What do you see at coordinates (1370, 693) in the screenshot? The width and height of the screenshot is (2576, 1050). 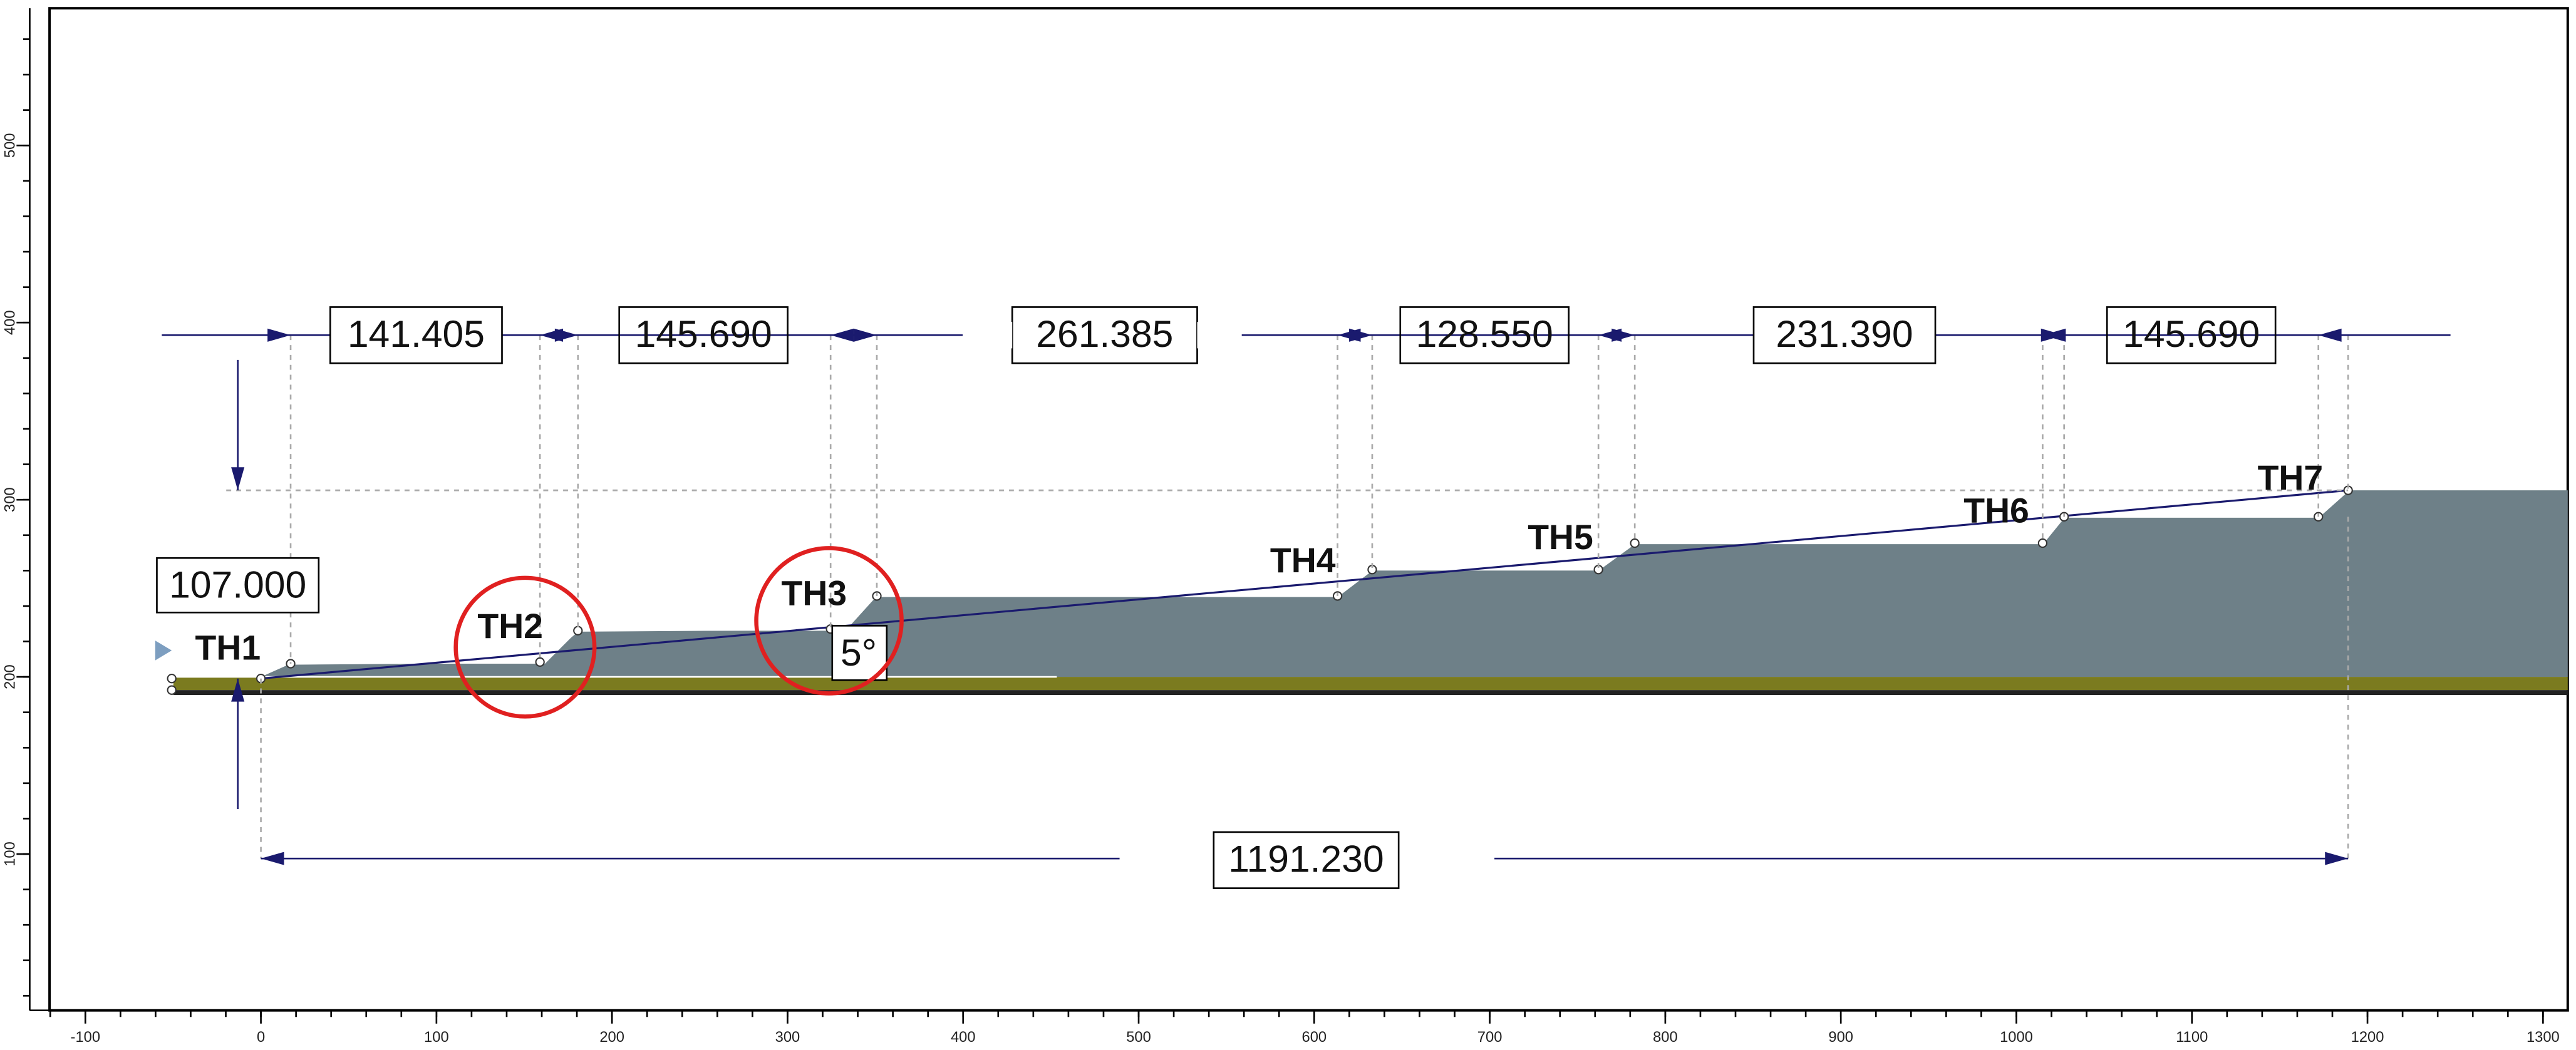 I see `base-line` at bounding box center [1370, 693].